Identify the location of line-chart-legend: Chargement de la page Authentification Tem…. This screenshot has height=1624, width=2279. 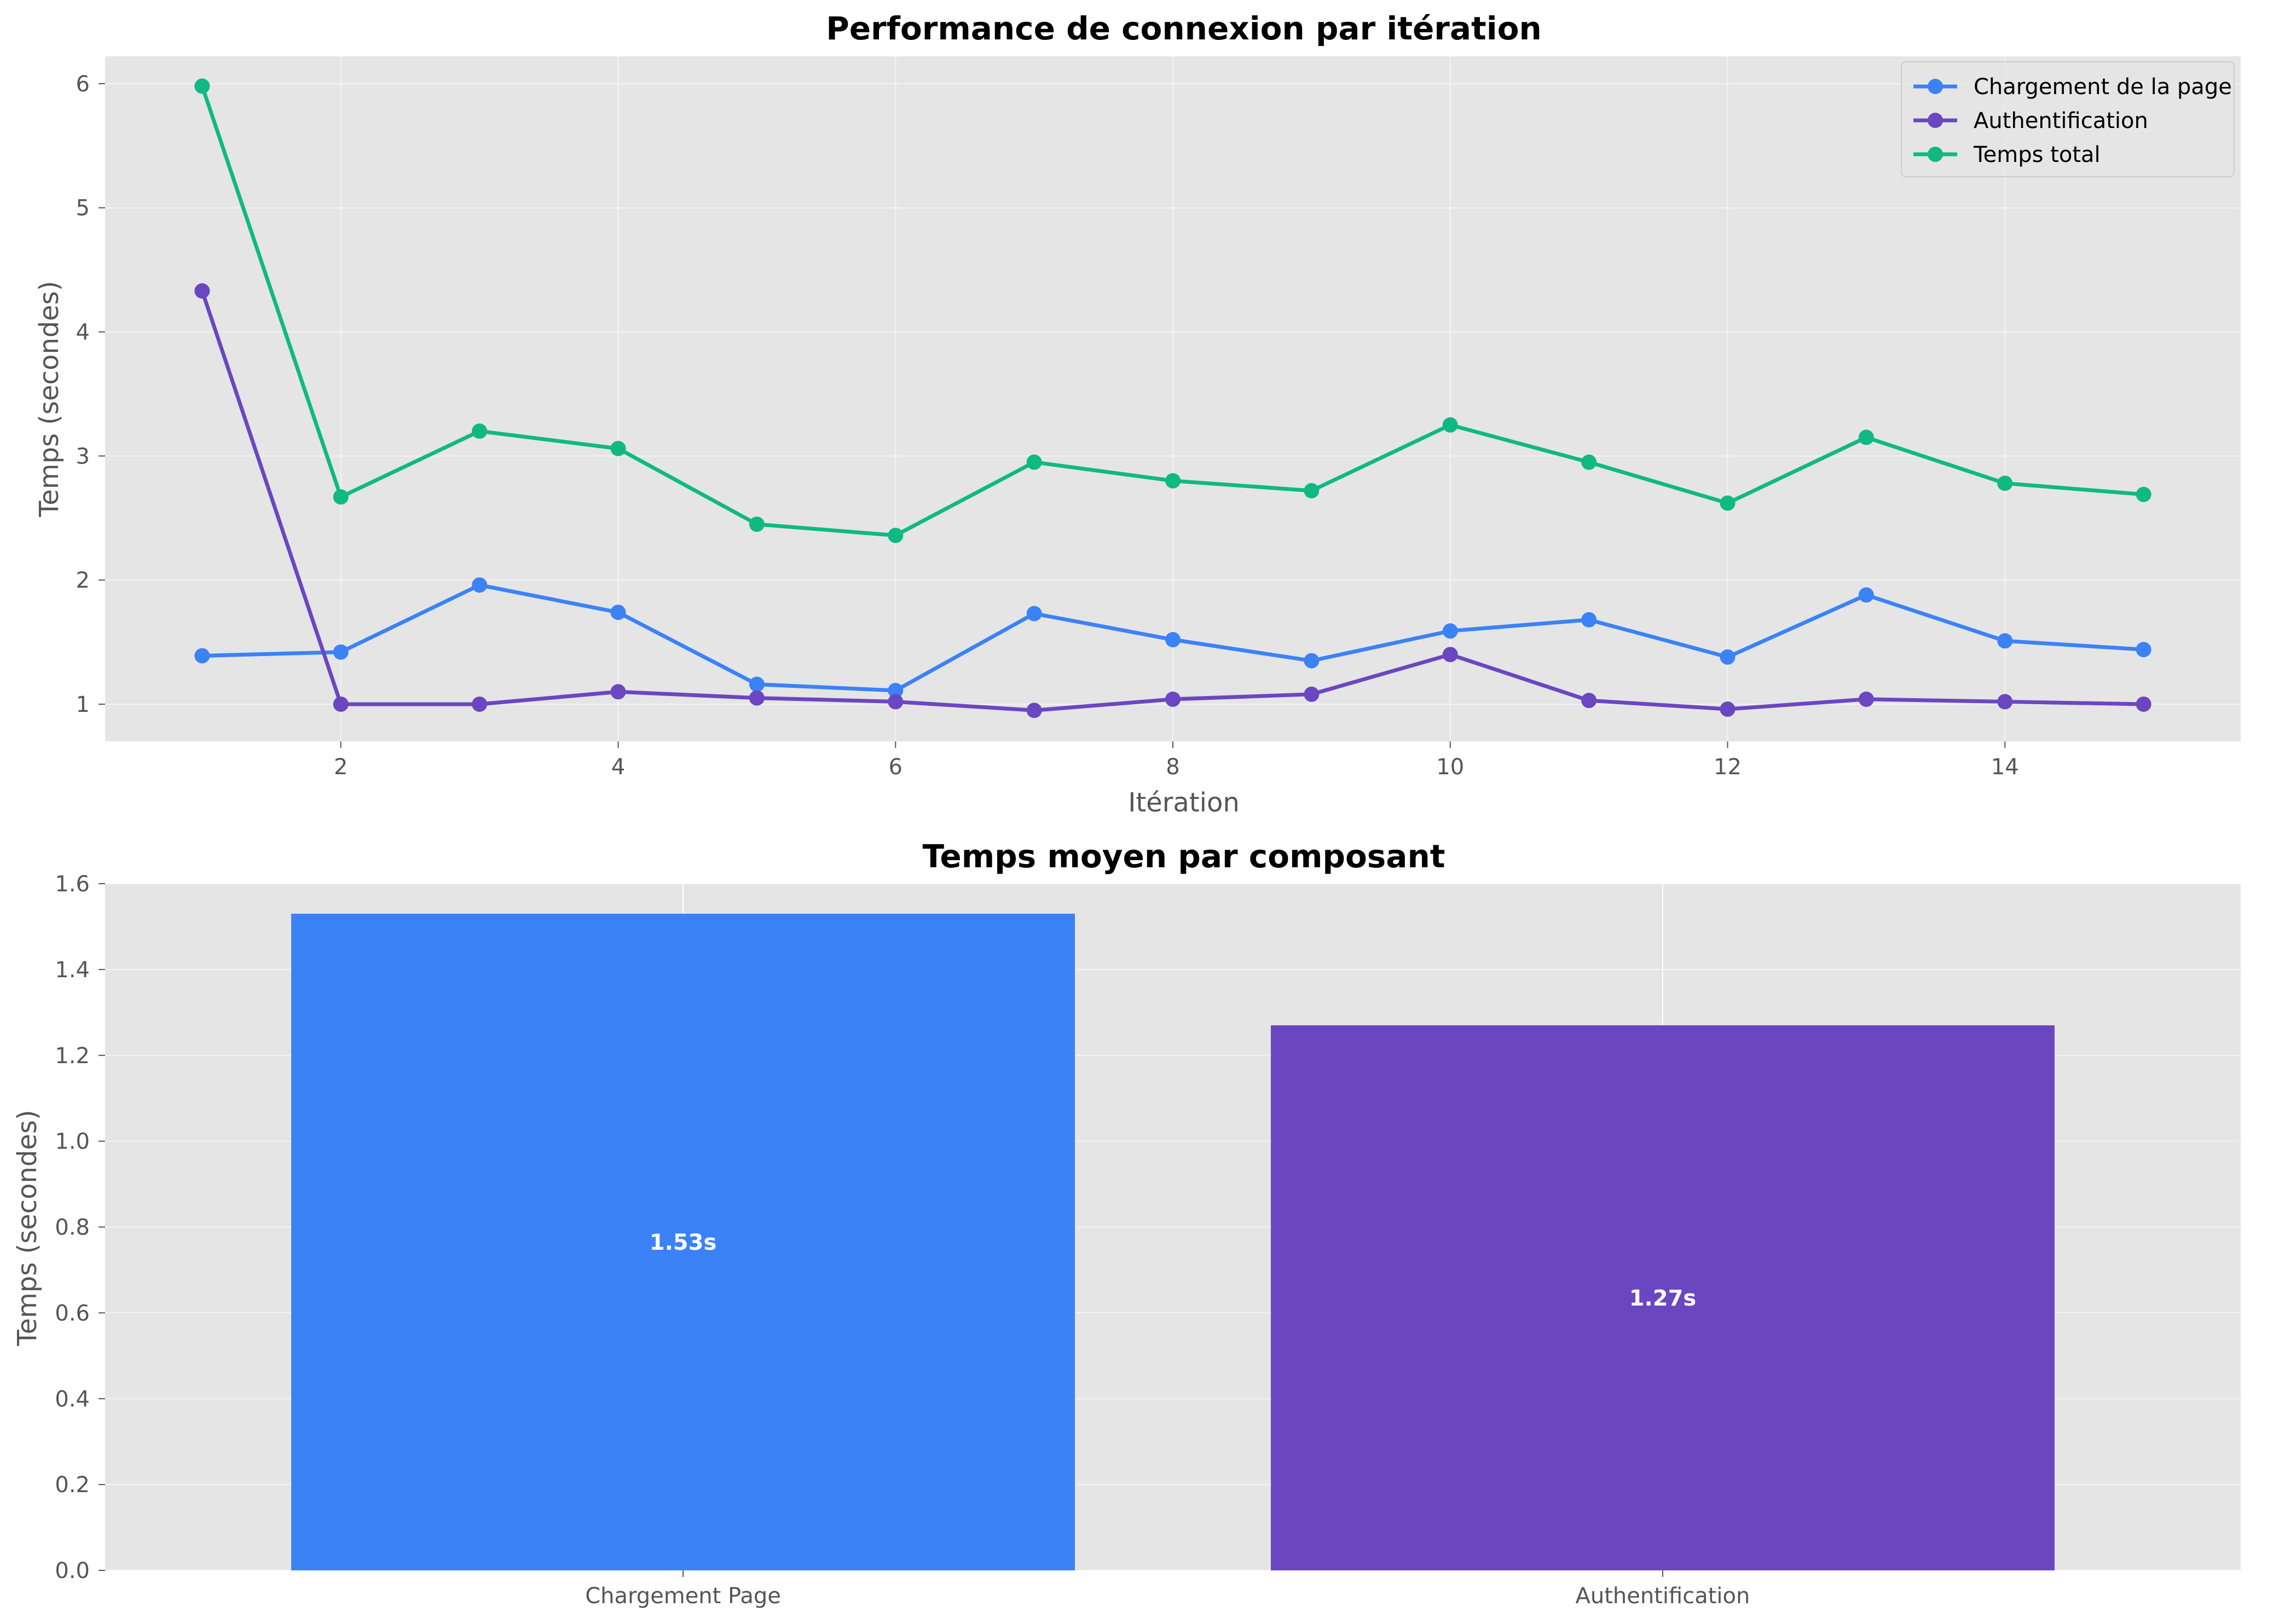
(2068, 119).